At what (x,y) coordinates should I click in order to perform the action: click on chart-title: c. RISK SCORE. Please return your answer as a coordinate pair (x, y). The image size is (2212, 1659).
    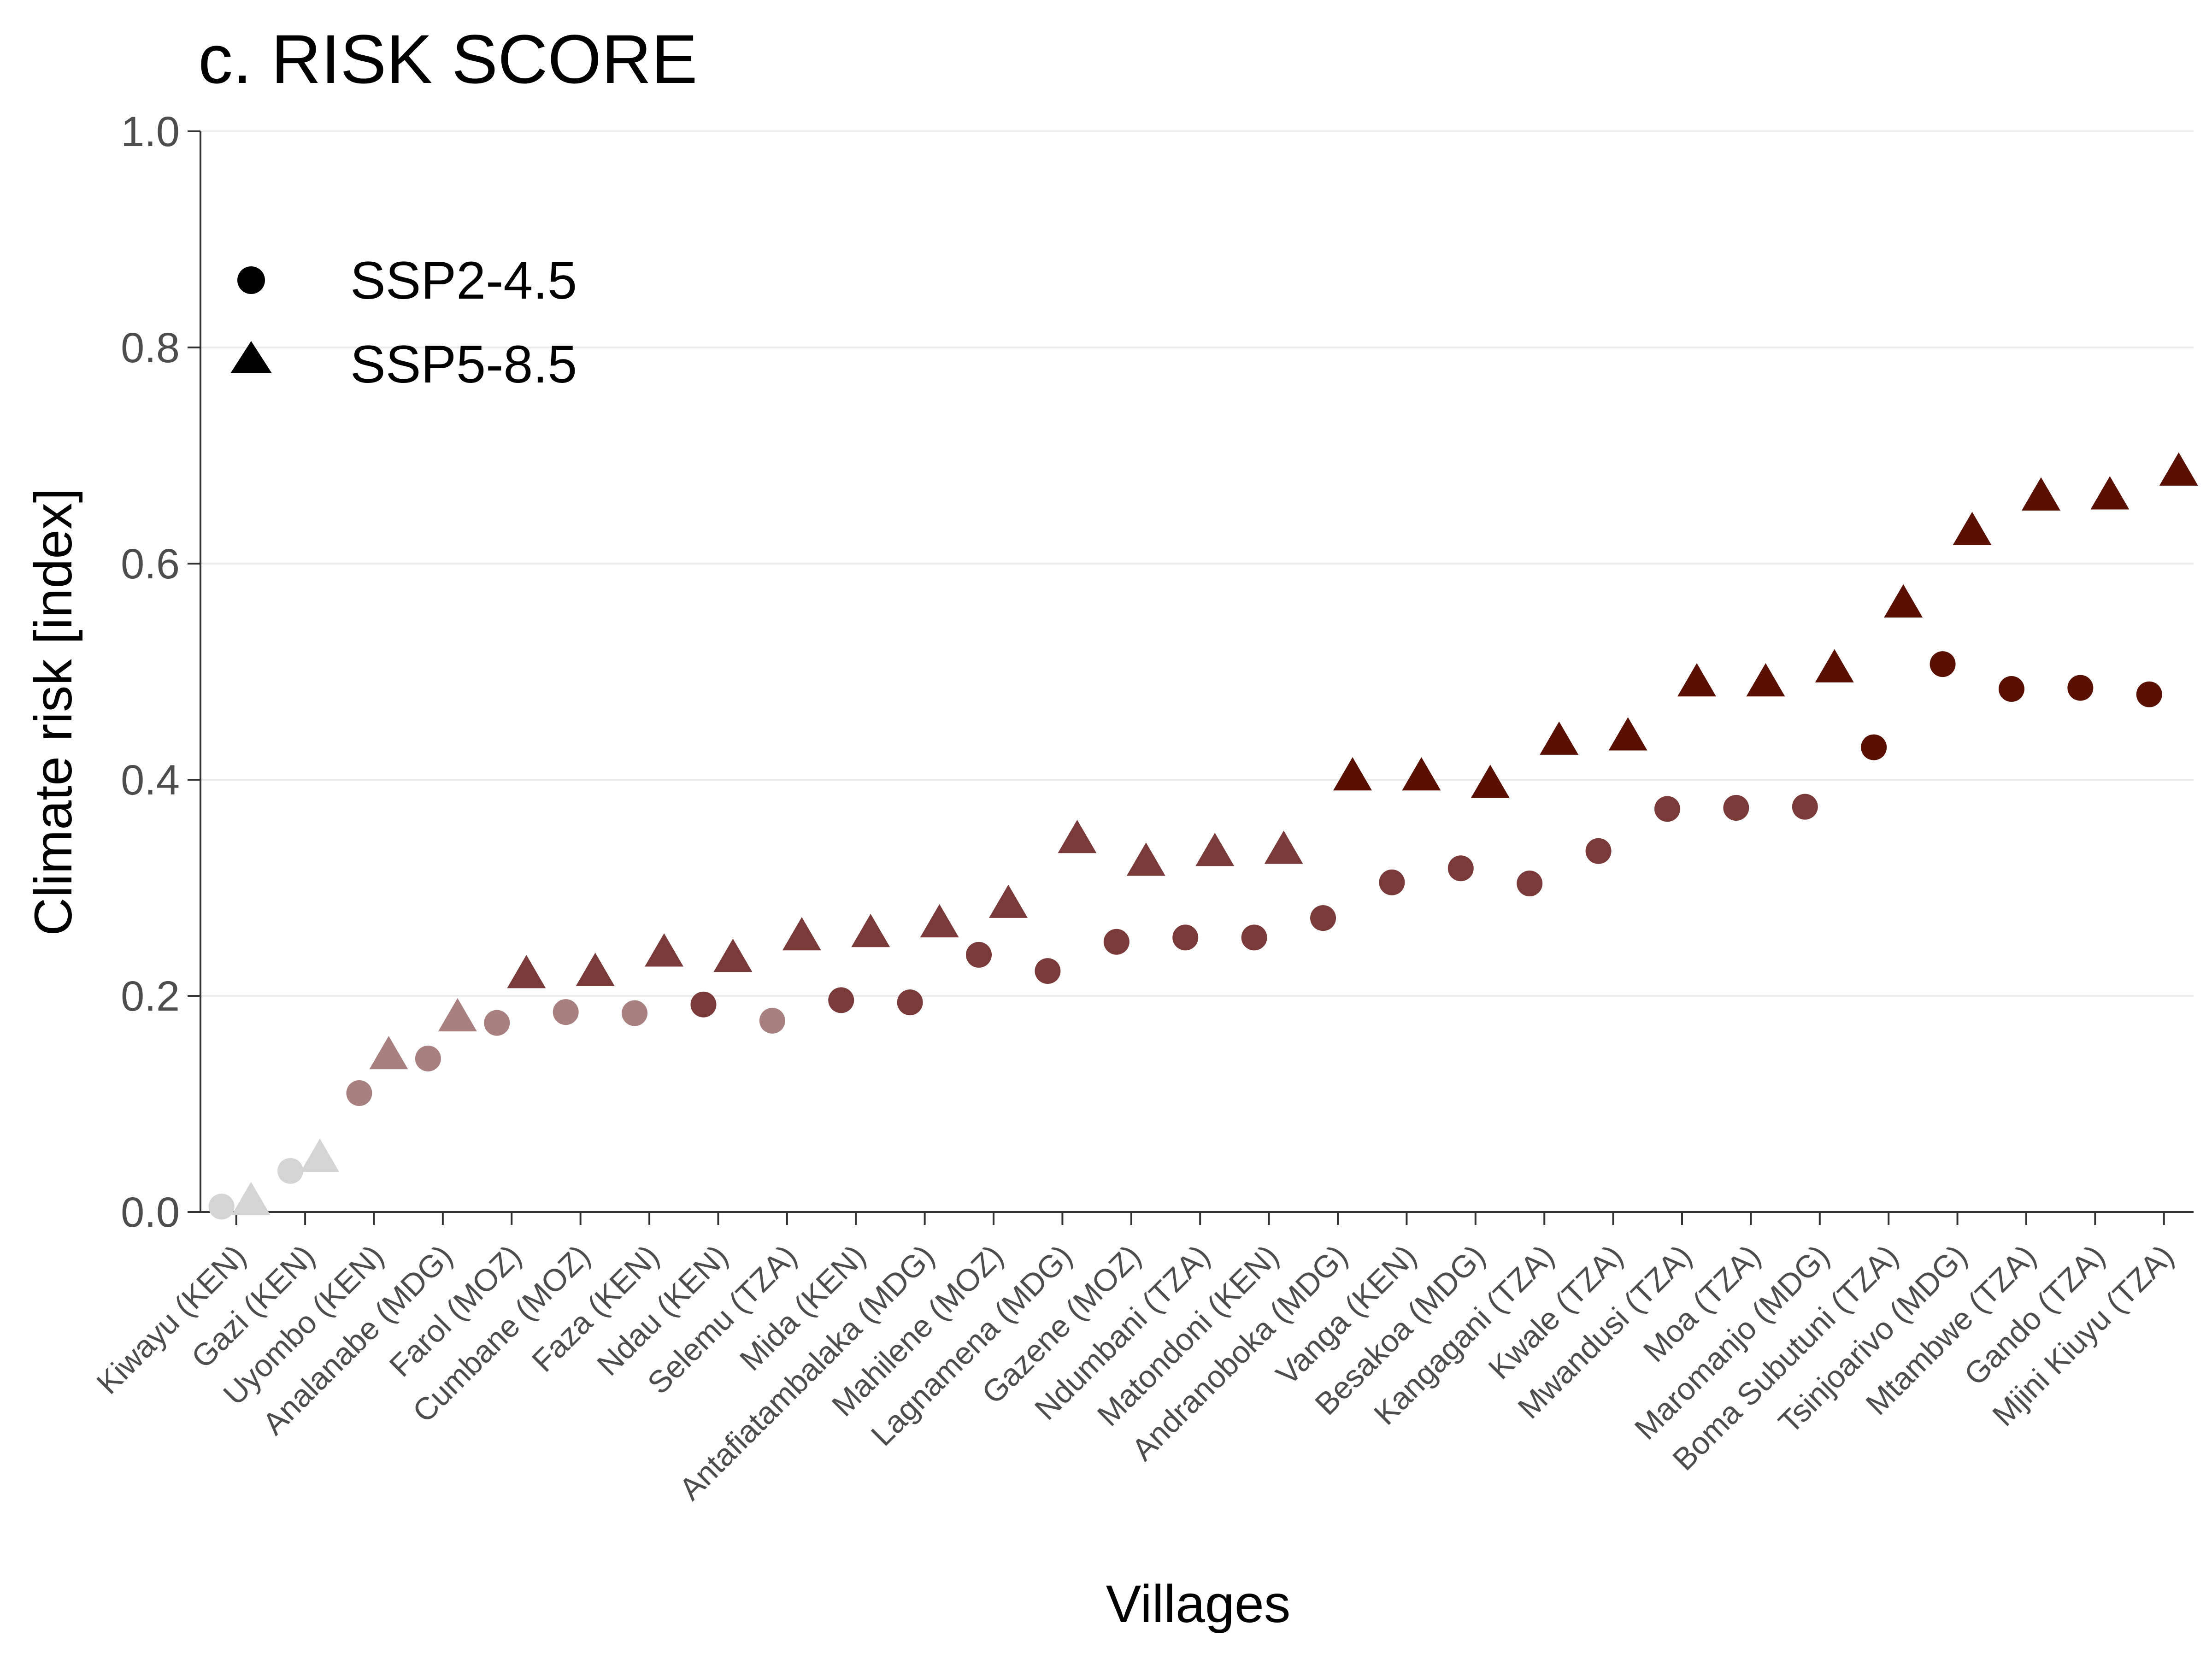
    Looking at the image, I should click on (448, 59).